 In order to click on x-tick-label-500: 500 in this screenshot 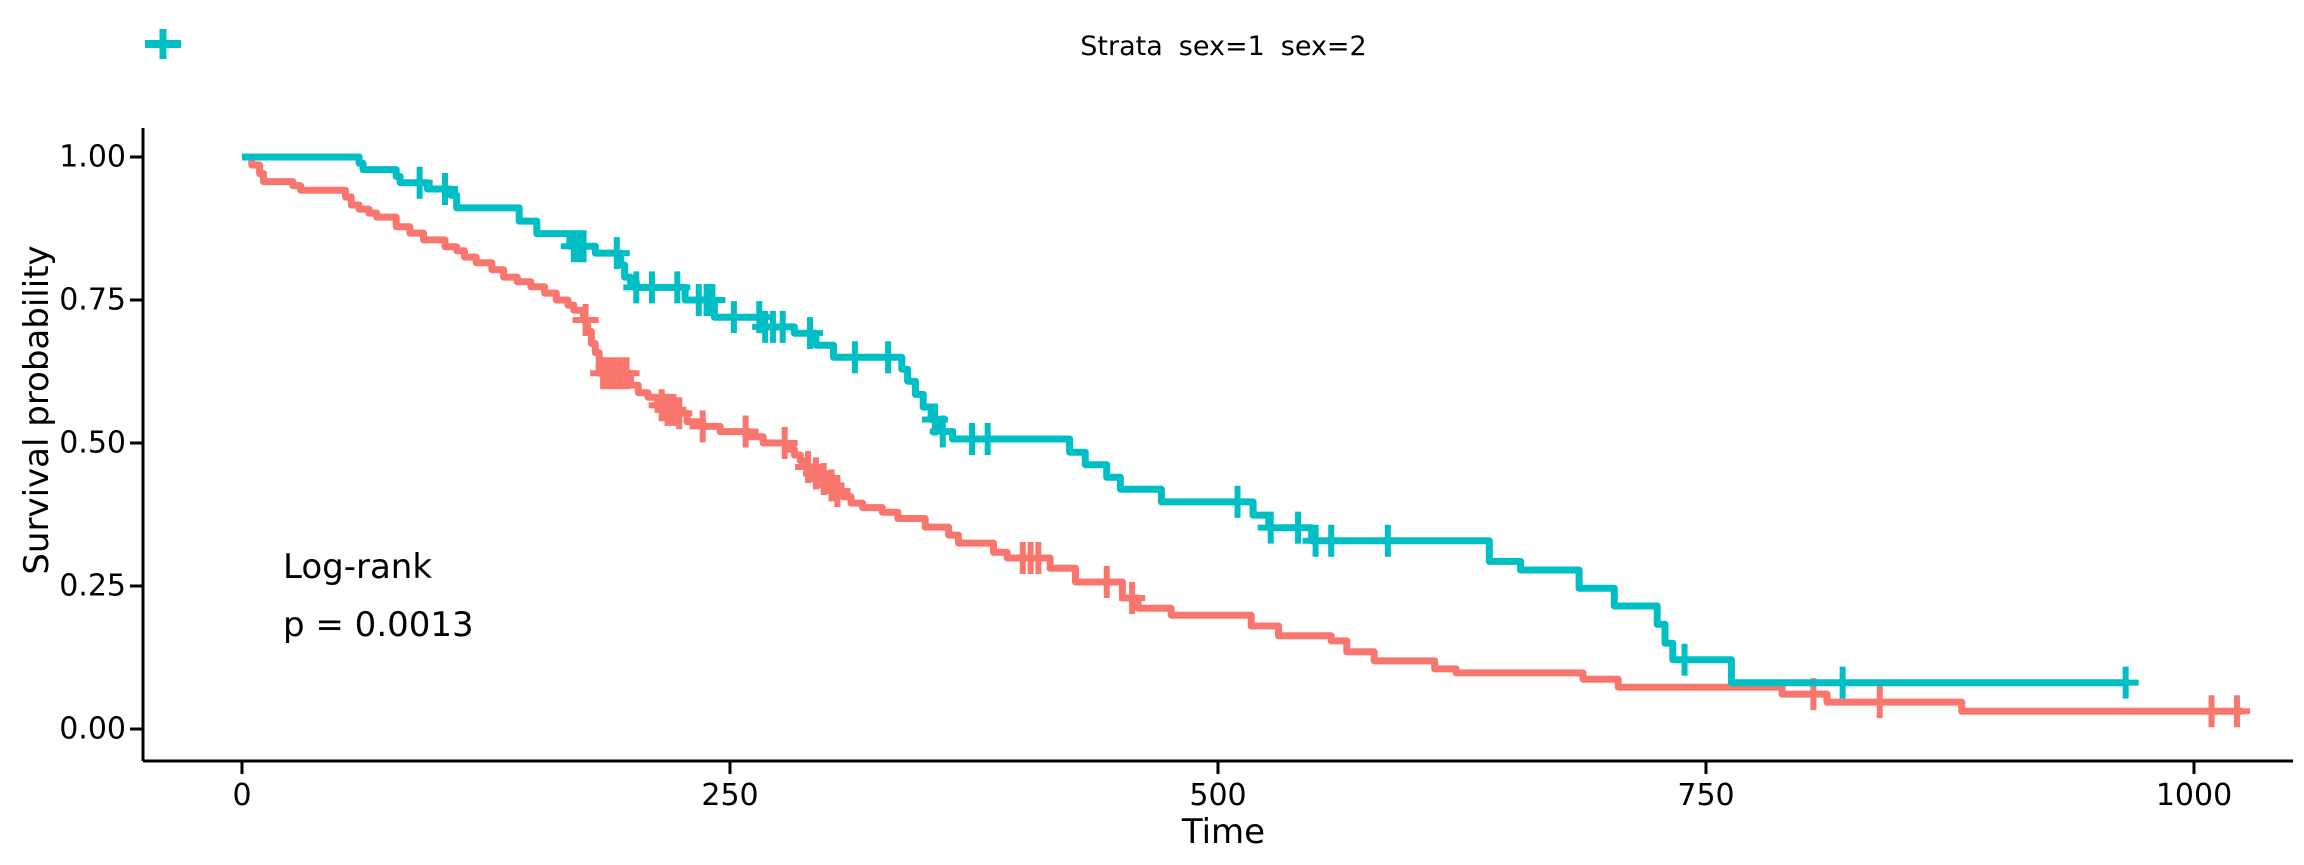, I will do `click(1218, 795)`.